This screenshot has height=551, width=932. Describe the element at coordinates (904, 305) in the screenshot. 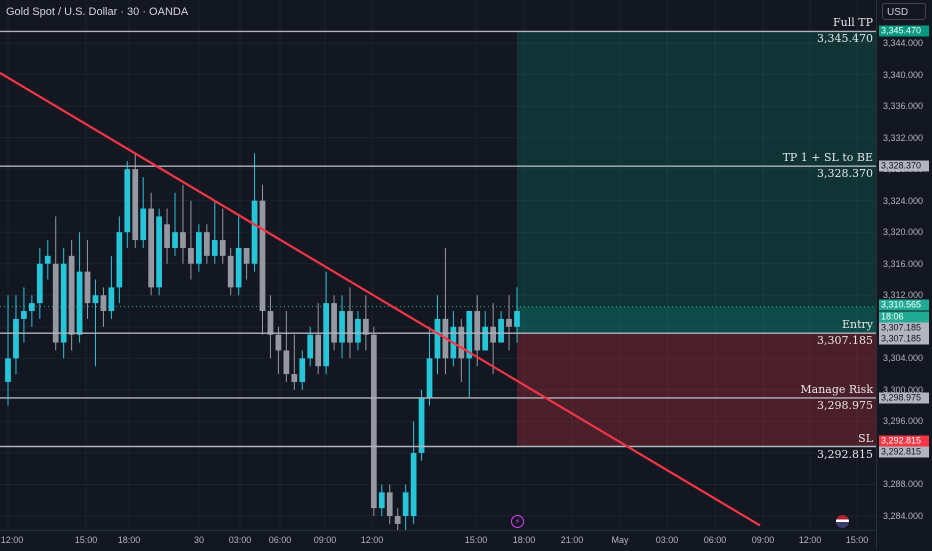

I see `price-label: 3,310.565` at that location.